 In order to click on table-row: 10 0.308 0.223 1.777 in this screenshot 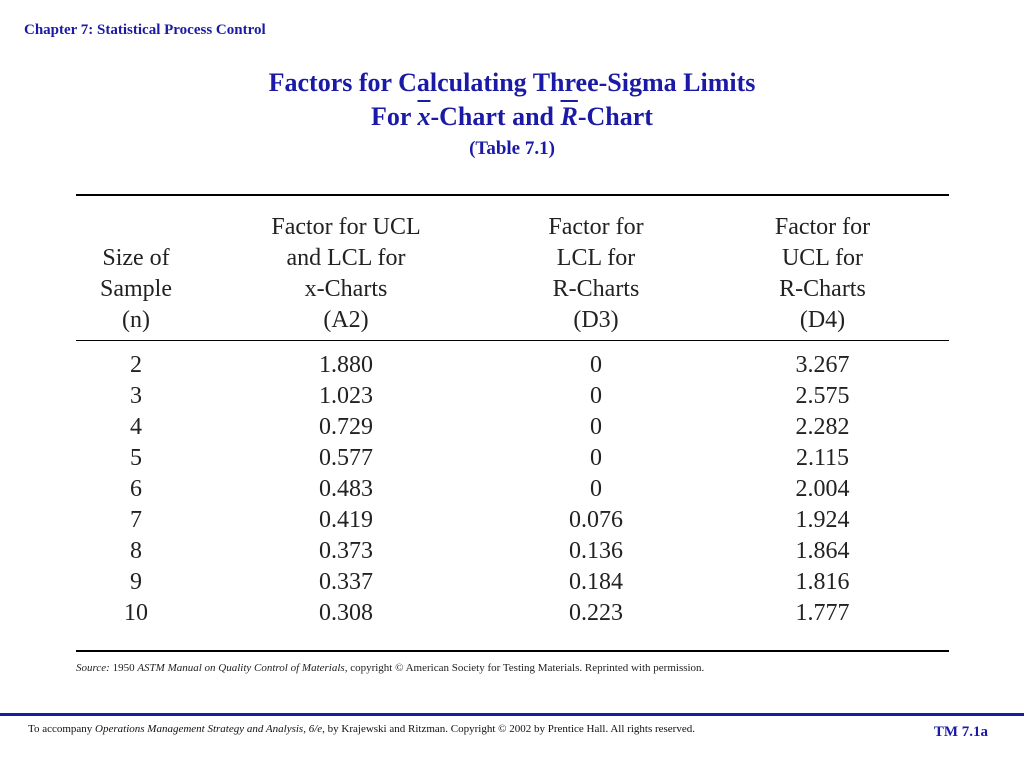, I will do `click(512, 613)`.